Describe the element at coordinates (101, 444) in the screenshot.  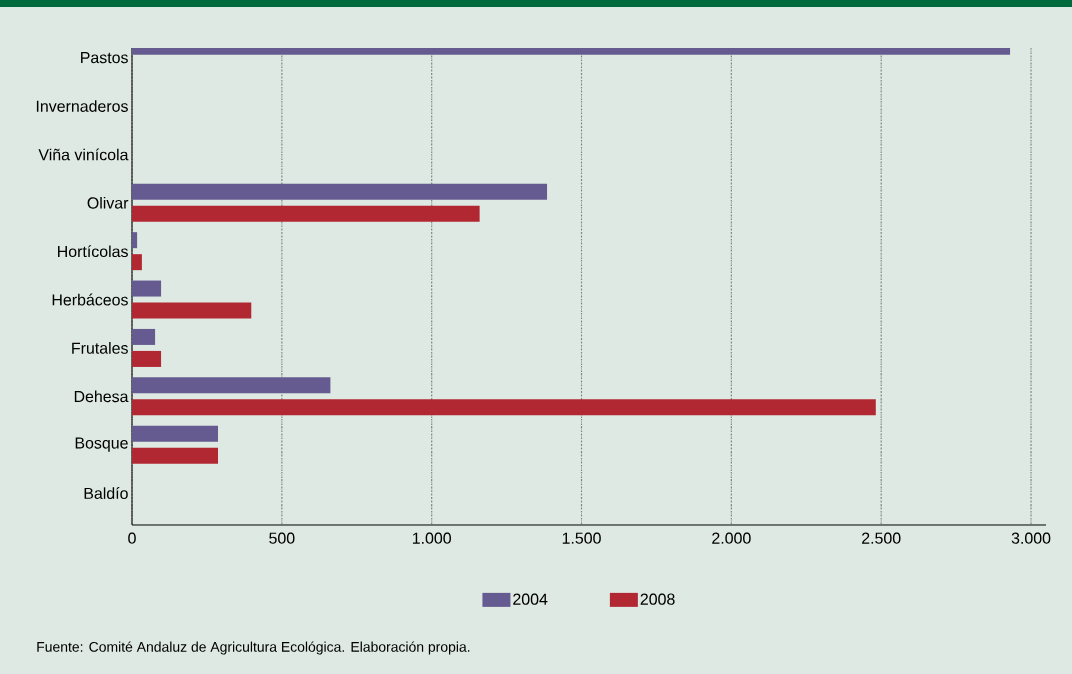
I see `y-tick-label: Bosque` at that location.